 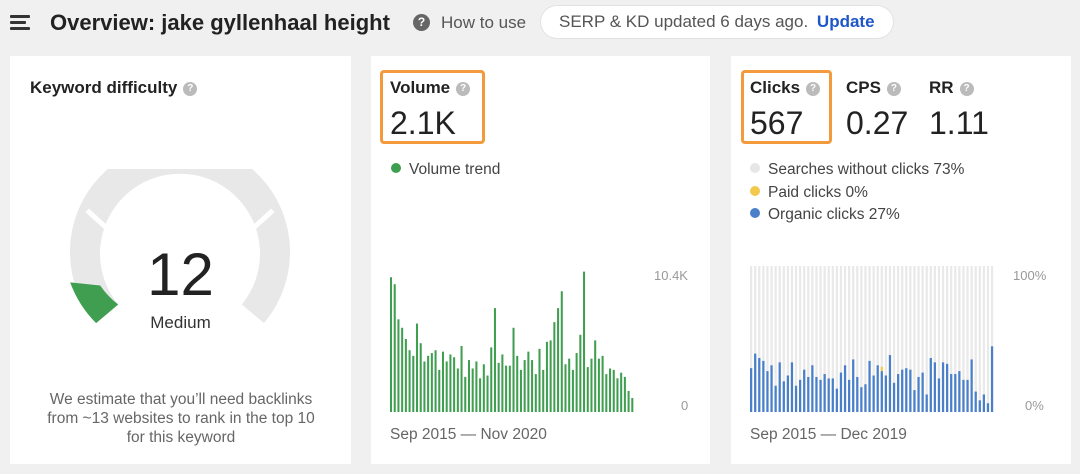 I want to click on rr-help-icon: ?, so click(x=966, y=89).